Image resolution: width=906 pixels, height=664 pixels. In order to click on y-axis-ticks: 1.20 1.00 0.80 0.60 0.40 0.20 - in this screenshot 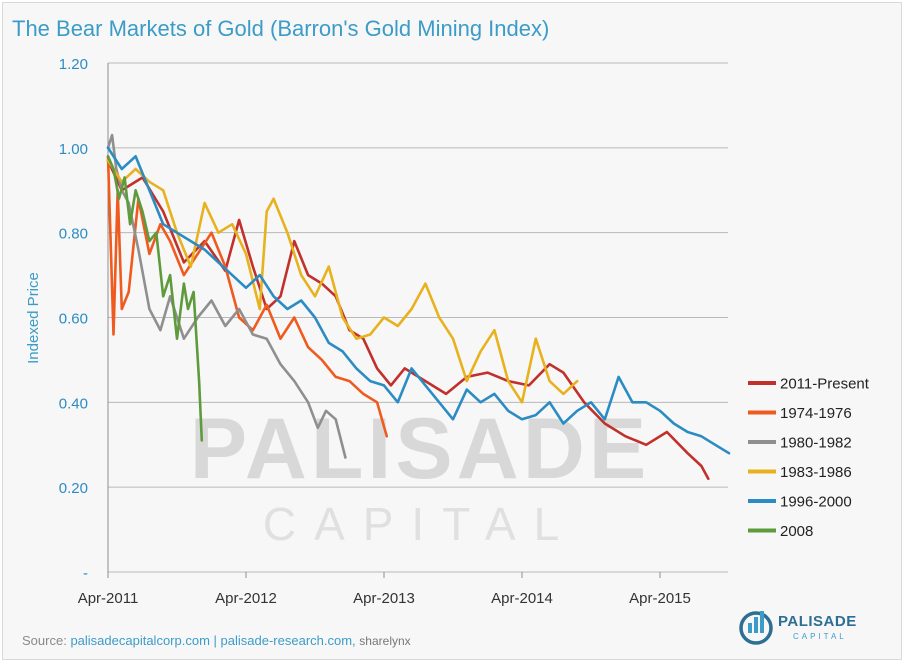, I will do `click(73, 319)`.